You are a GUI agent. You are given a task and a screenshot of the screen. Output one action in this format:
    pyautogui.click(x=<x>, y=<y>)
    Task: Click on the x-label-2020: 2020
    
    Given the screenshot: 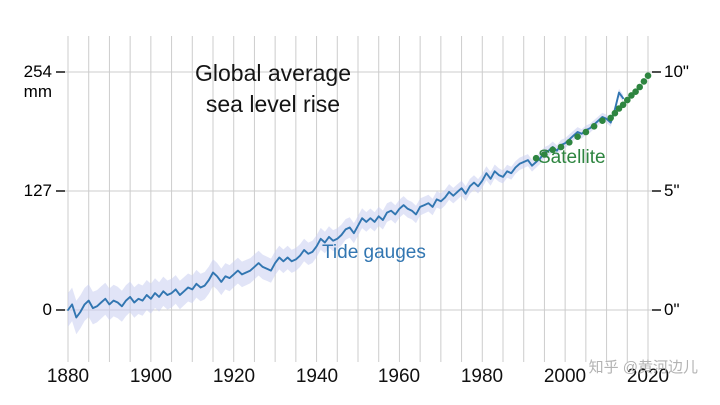 What is the action you would take?
    pyautogui.click(x=648, y=376)
    